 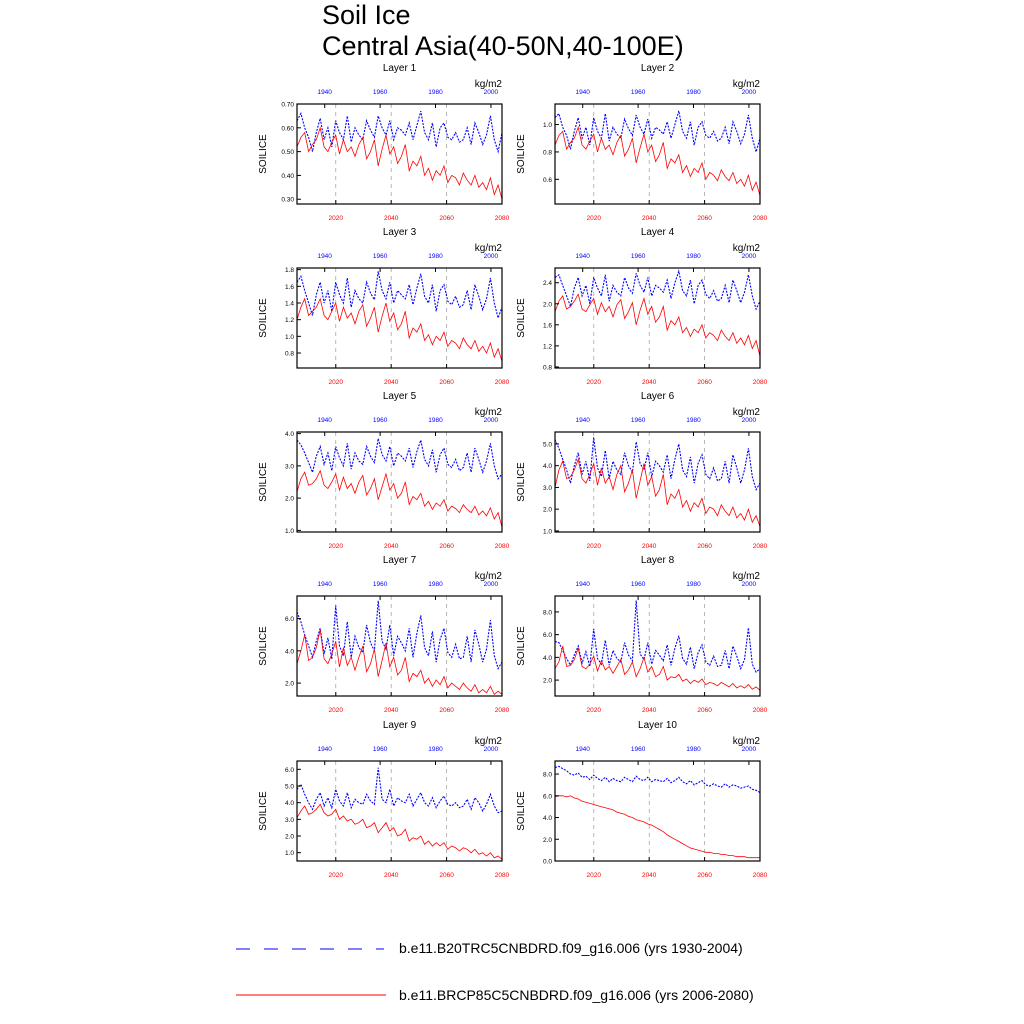 What do you see at coordinates (503, 46) in the screenshot?
I see `chart-subtitle: Central Asia(40-50N,40-100E)` at bounding box center [503, 46].